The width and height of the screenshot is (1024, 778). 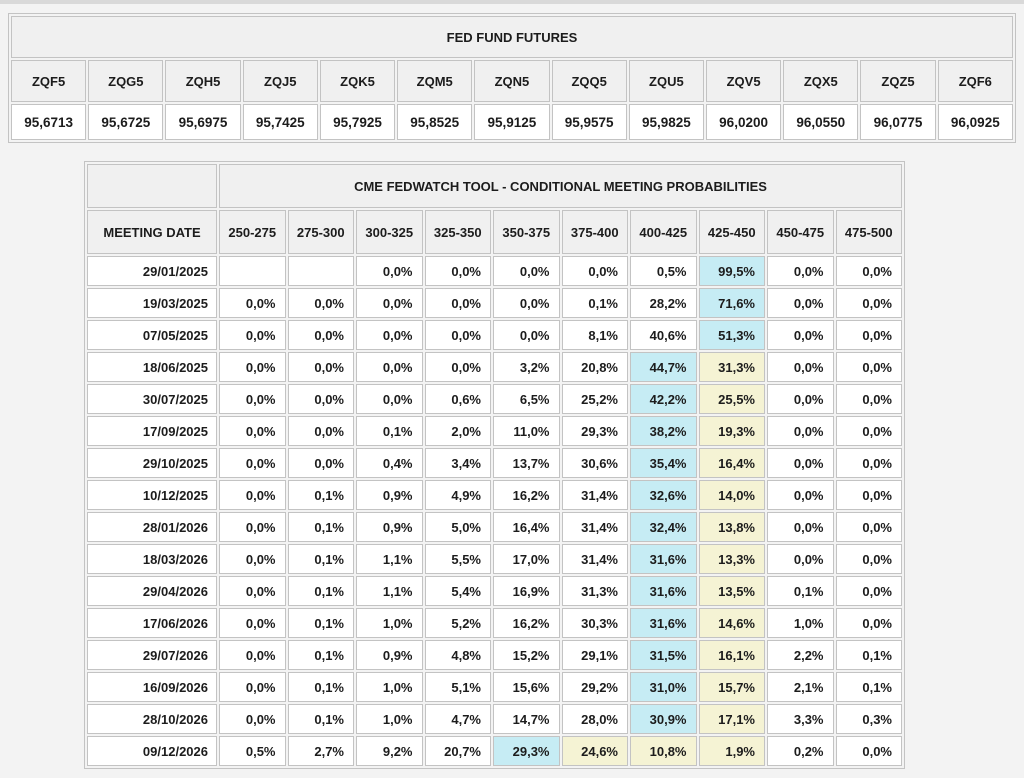 I want to click on futures-quote-value: 95,6713, so click(x=49, y=122).